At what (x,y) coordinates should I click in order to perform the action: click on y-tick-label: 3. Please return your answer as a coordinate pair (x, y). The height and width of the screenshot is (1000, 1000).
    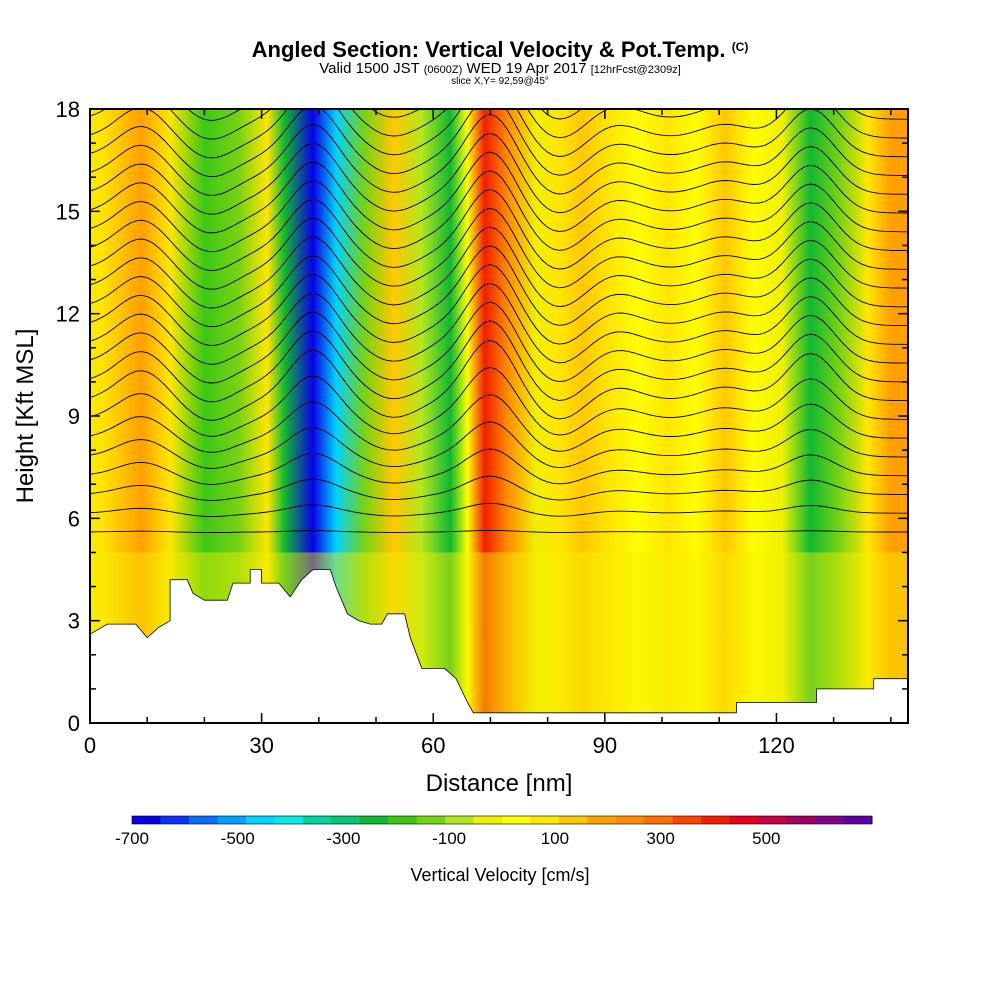
    Looking at the image, I should click on (74, 621).